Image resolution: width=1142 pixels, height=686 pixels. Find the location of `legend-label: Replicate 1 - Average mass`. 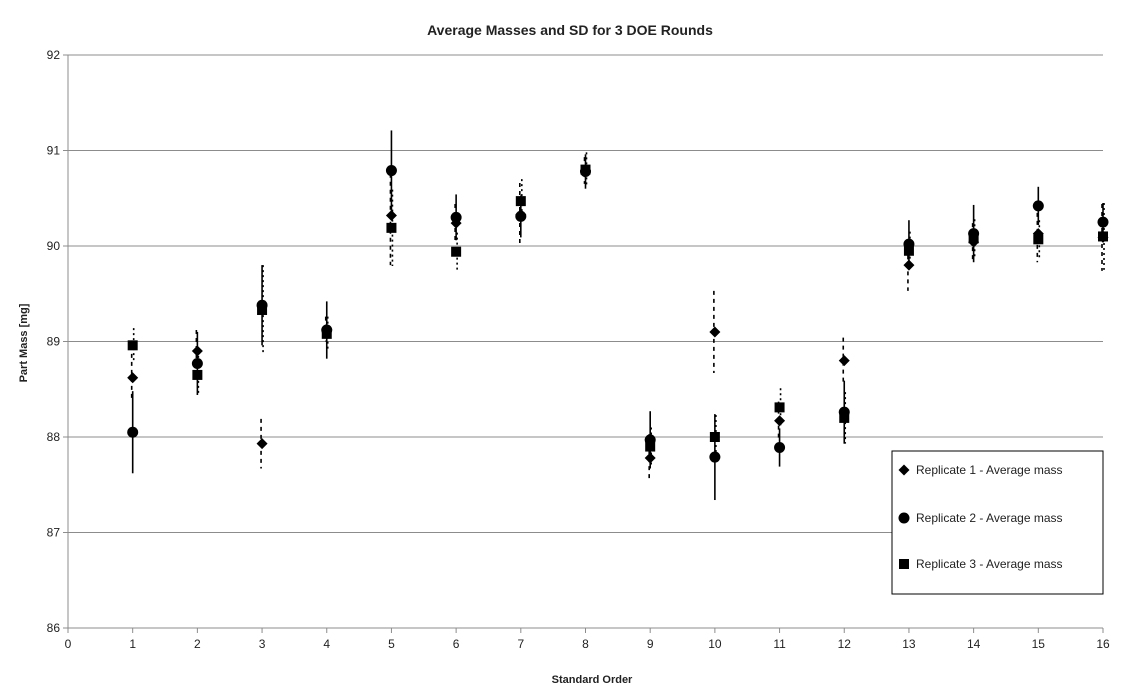

legend-label: Replicate 1 - Average mass is located at coordinates (989, 470).